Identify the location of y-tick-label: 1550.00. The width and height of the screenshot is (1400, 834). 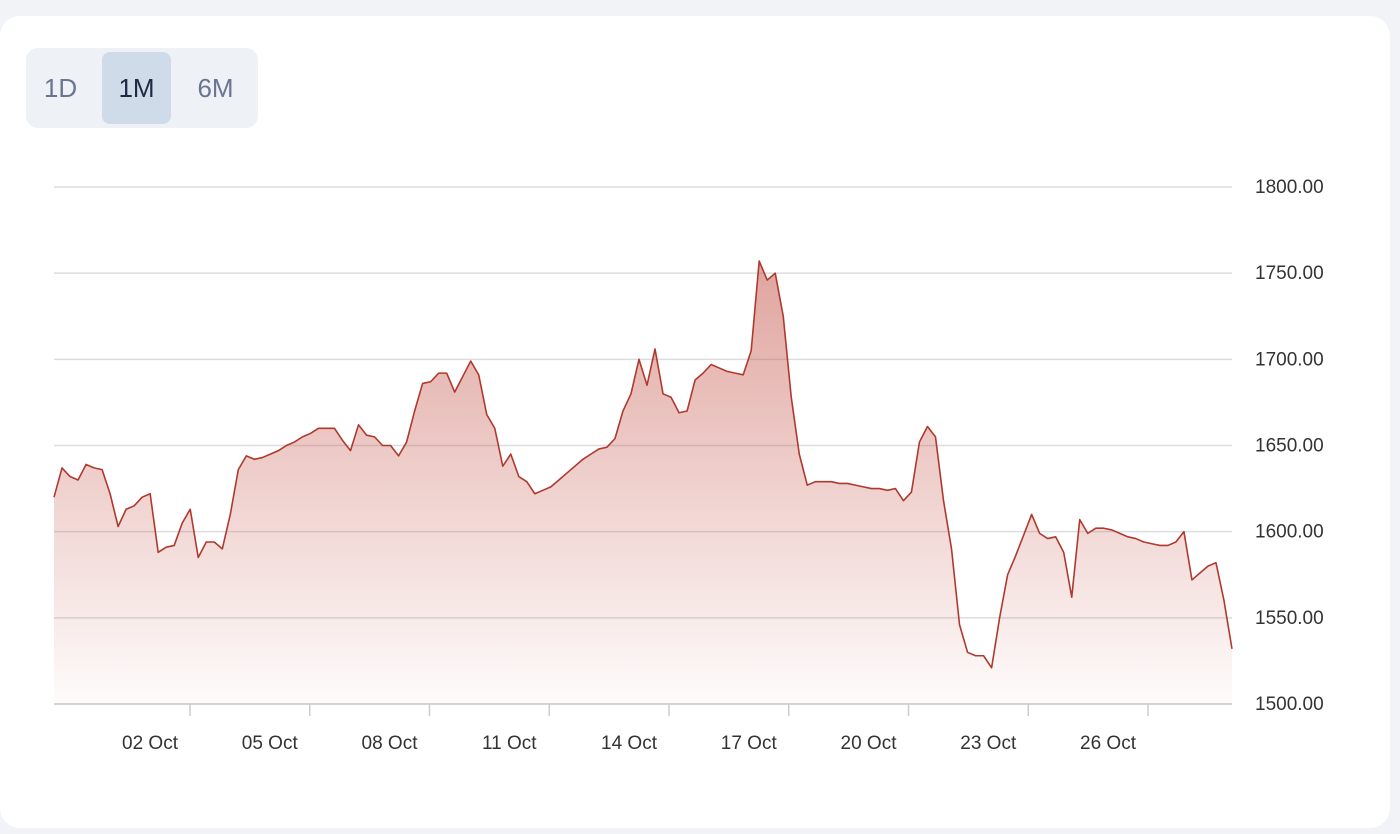
(1289, 618).